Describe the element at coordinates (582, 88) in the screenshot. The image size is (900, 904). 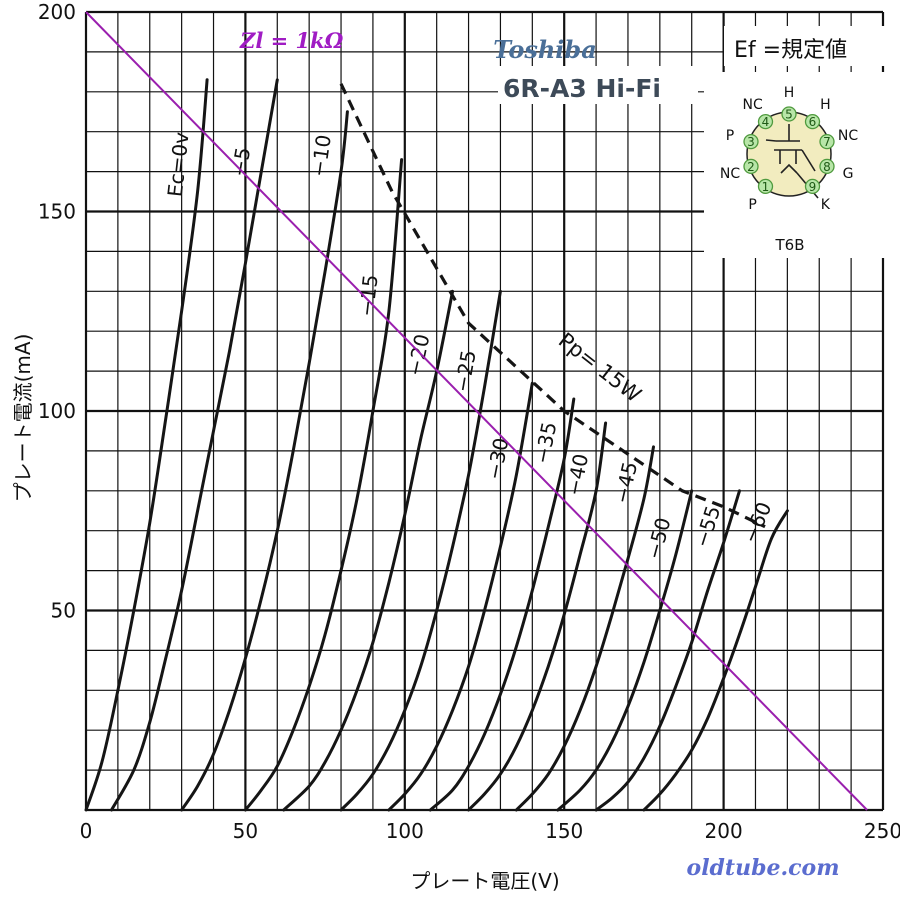
I see `chart-title: 6R-A3 Hi-Fi` at that location.